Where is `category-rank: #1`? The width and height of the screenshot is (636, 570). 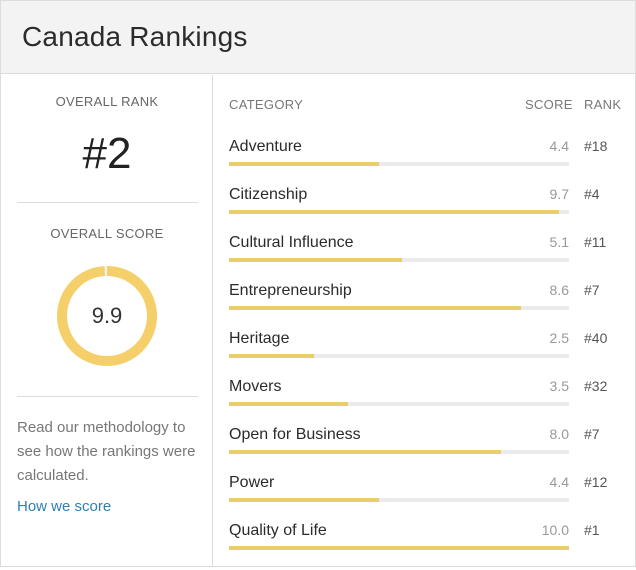
category-rank: #1 is located at coordinates (592, 530).